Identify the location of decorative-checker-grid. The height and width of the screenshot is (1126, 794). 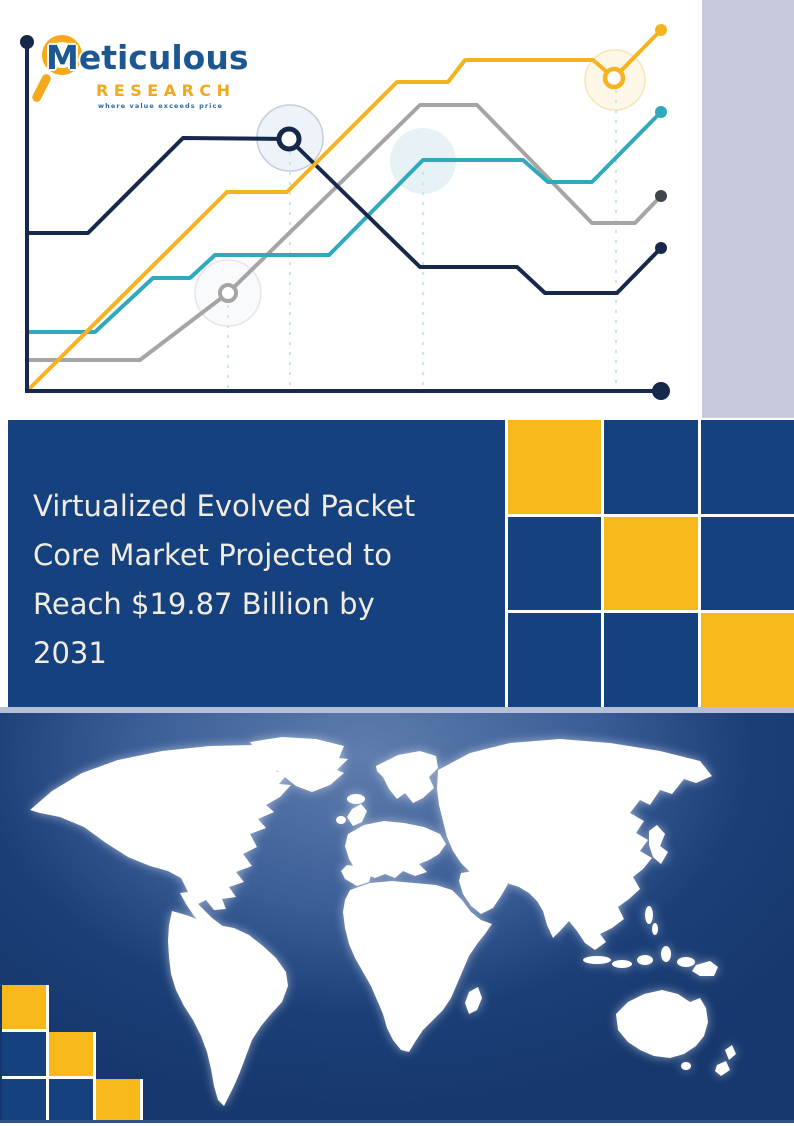
(649, 563).